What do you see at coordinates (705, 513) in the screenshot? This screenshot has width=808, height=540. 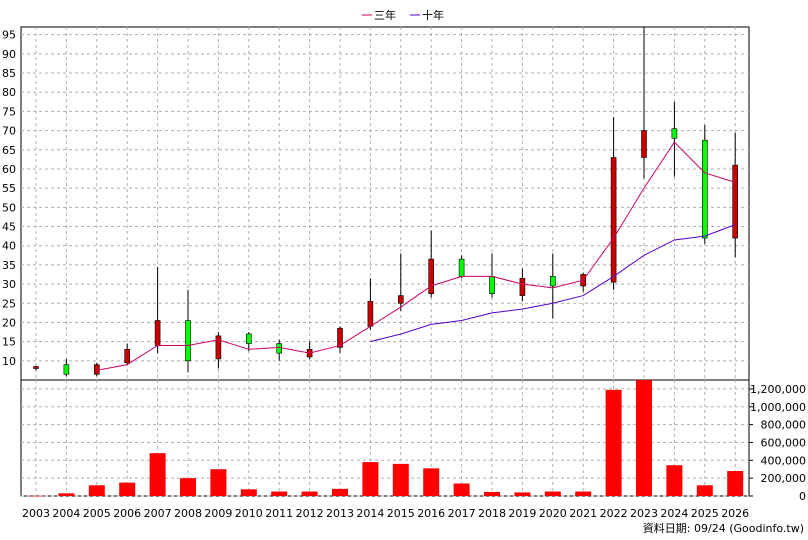 I see `year-tick-label: 2025` at bounding box center [705, 513].